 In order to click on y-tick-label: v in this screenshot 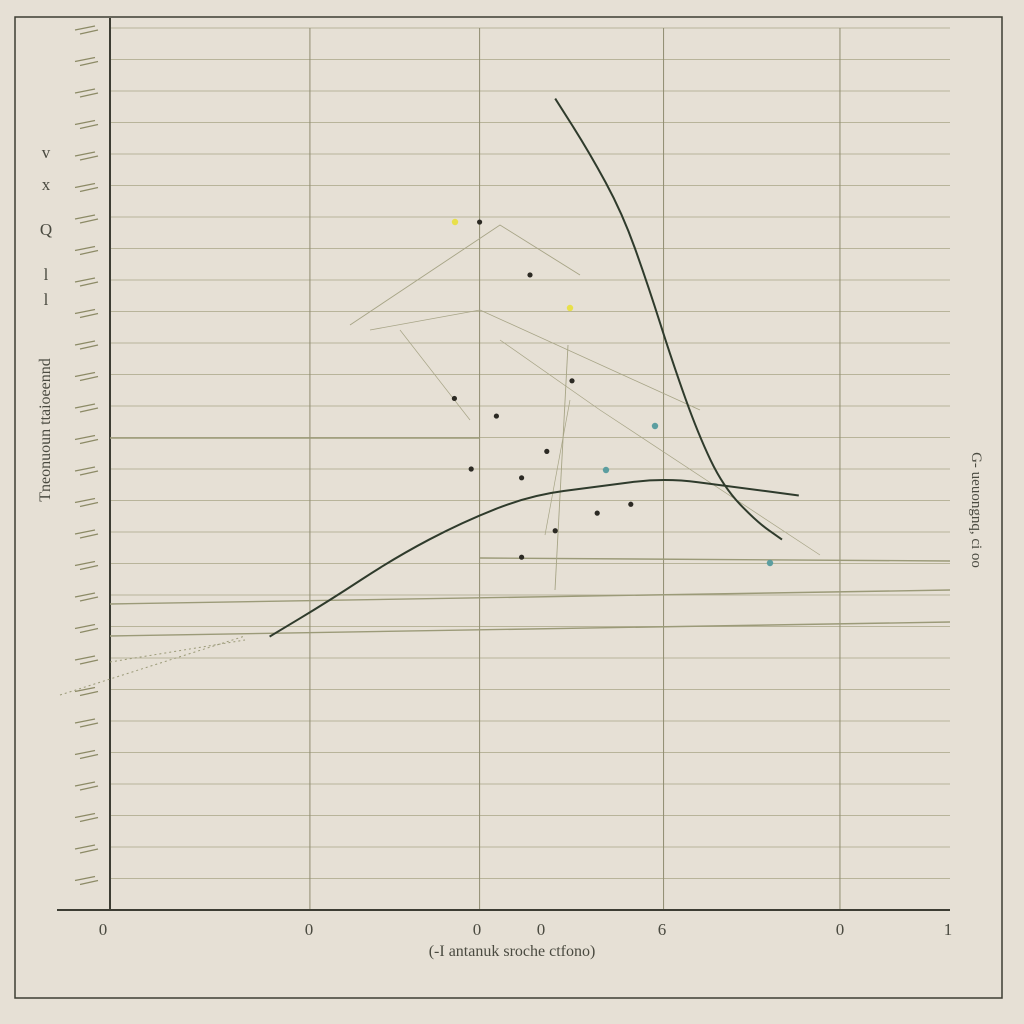, I will do `click(46, 152)`.